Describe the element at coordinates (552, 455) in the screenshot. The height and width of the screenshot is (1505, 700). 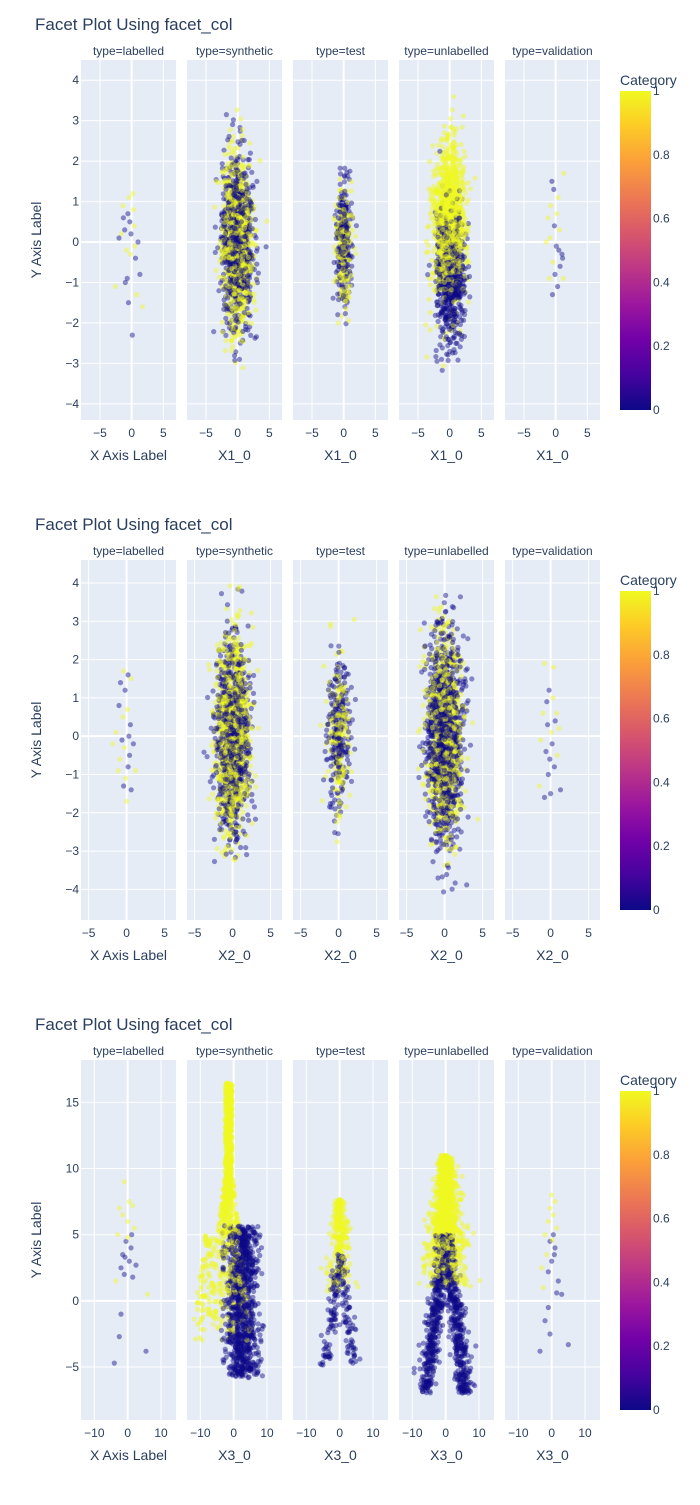
I see `x-axis-label: X1_0` at that location.